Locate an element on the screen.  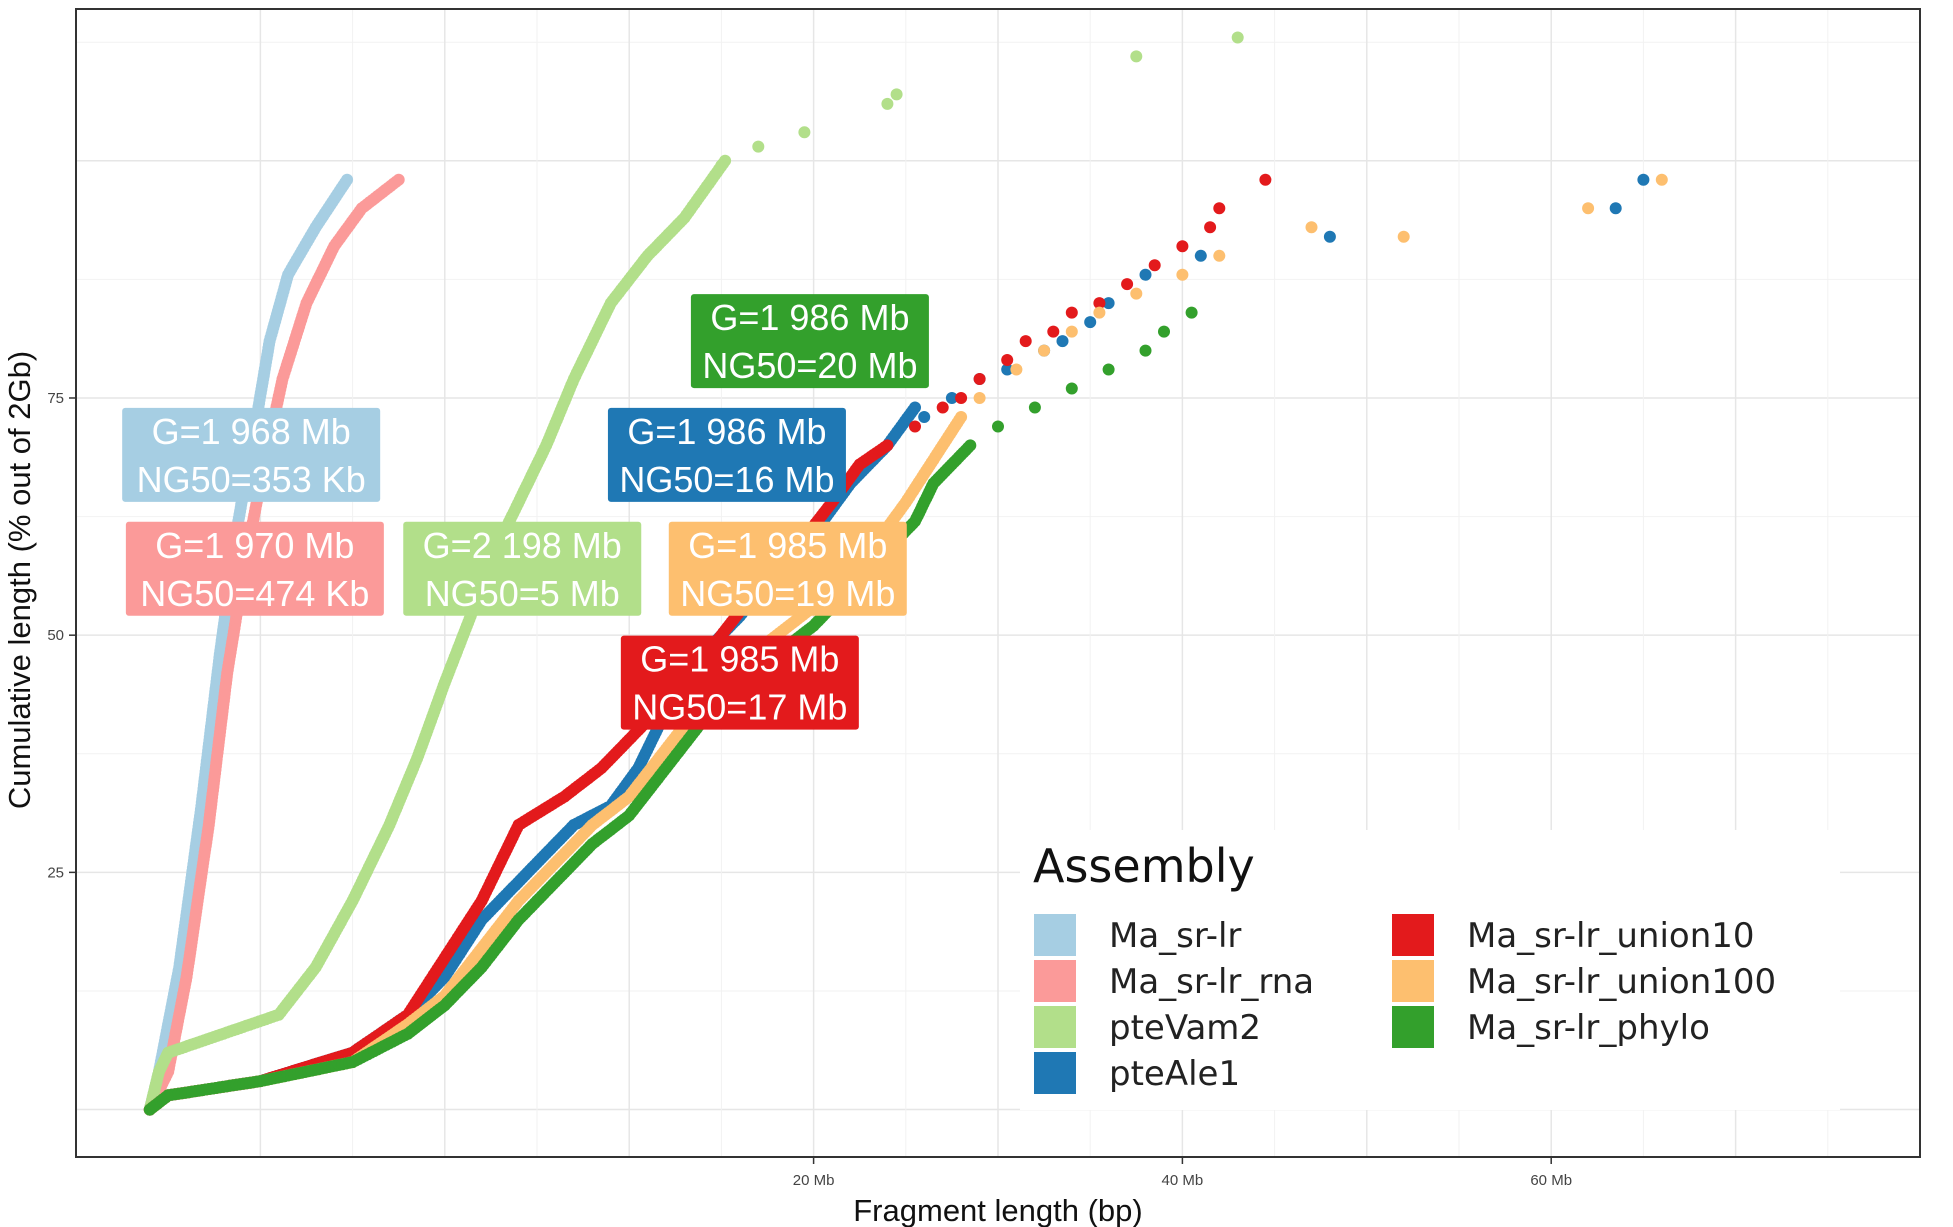
annotation-text: NG50=17 Mb is located at coordinates (739, 707).